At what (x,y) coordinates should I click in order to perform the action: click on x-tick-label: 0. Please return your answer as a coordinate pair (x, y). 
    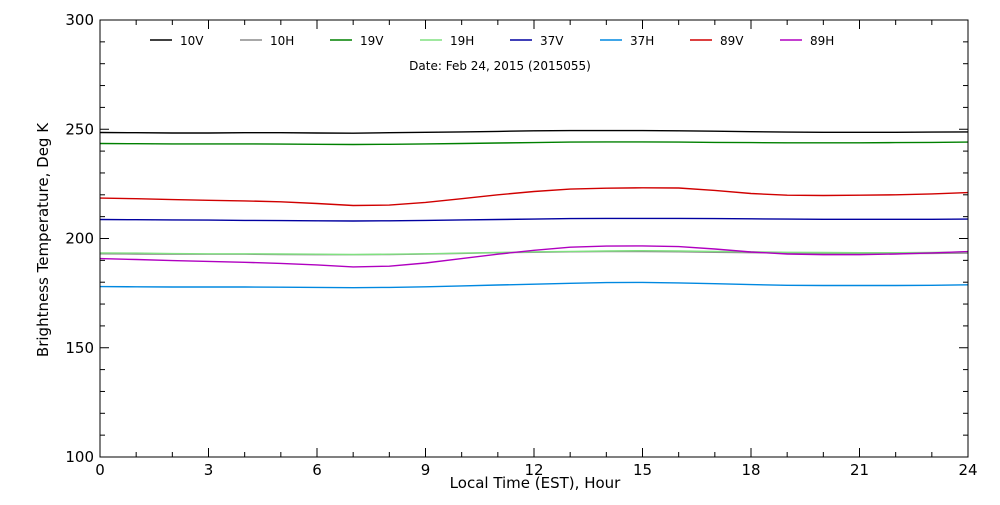
    Looking at the image, I should click on (100, 470).